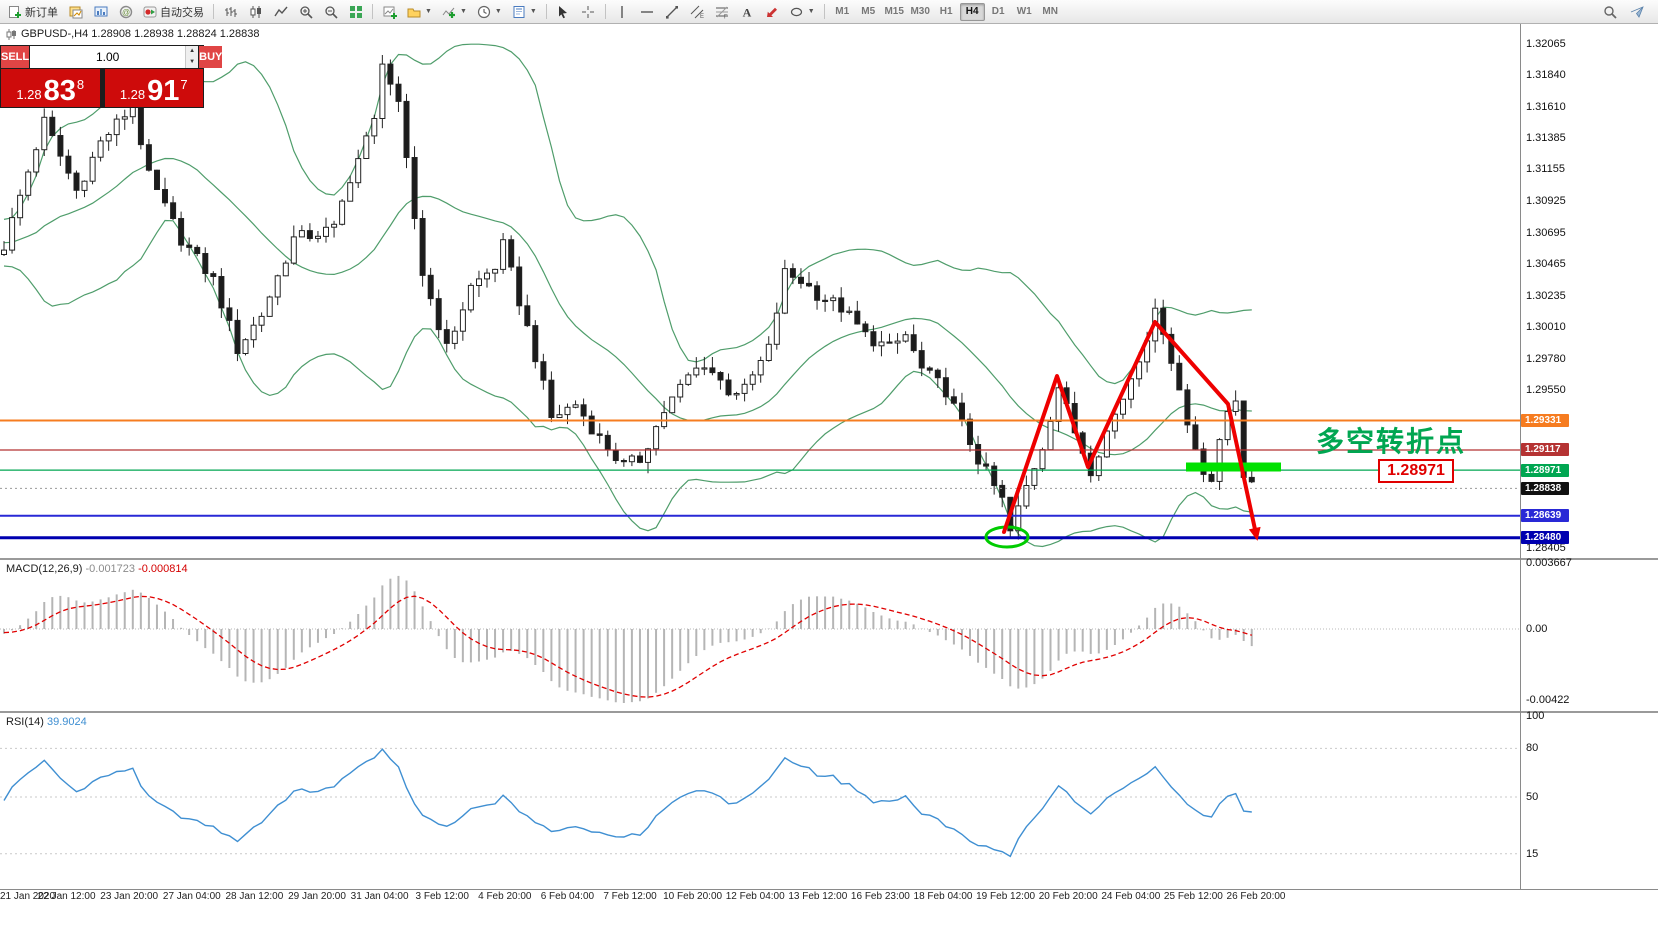  I want to click on horizontal-line-tool-button, so click(647, 12).